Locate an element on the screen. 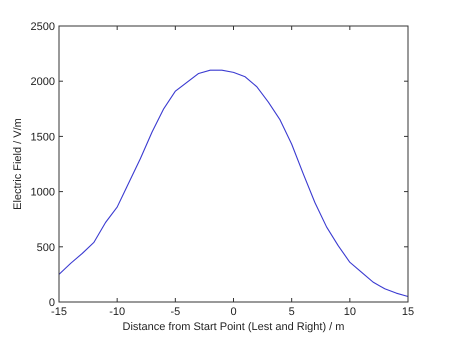 This screenshot has height=338, width=450. y-axis-title: Electric Field / V/m is located at coordinates (18, 164).